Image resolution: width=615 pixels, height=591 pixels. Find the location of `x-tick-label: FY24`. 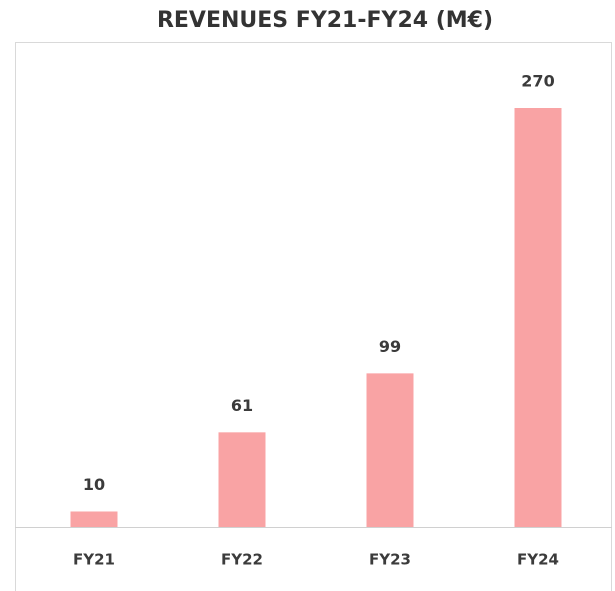

x-tick-label: FY24 is located at coordinates (538, 560).